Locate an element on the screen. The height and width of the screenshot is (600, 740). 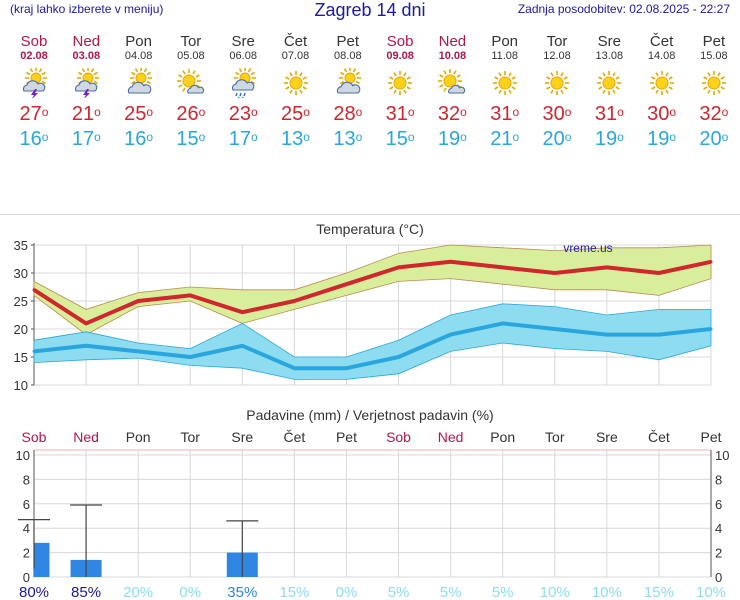
x-tick-label: Pet is located at coordinates (710, 437).